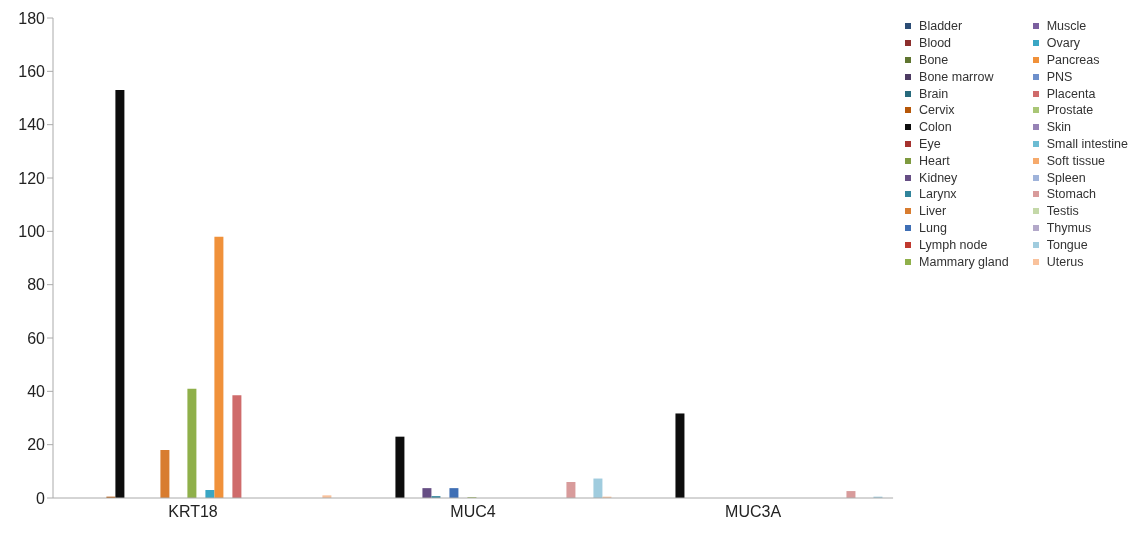  I want to click on y-tick-label: 60, so click(36, 338).